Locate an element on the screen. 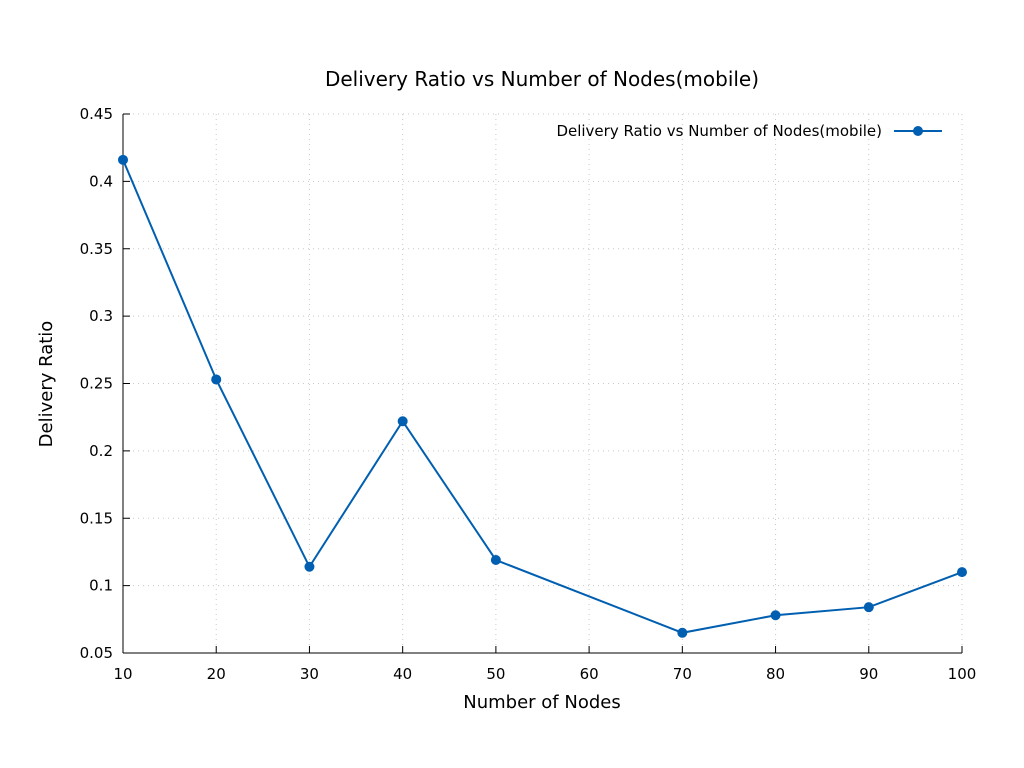 The width and height of the screenshot is (1024, 768). x-tick-label-9: 100 is located at coordinates (962, 674).